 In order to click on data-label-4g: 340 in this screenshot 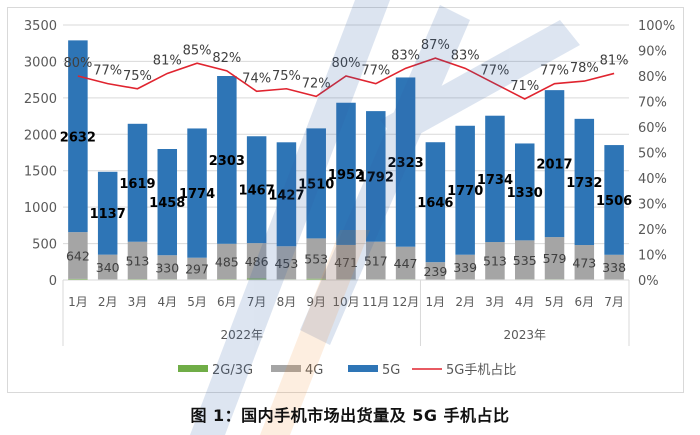, I will do `click(108, 267)`.